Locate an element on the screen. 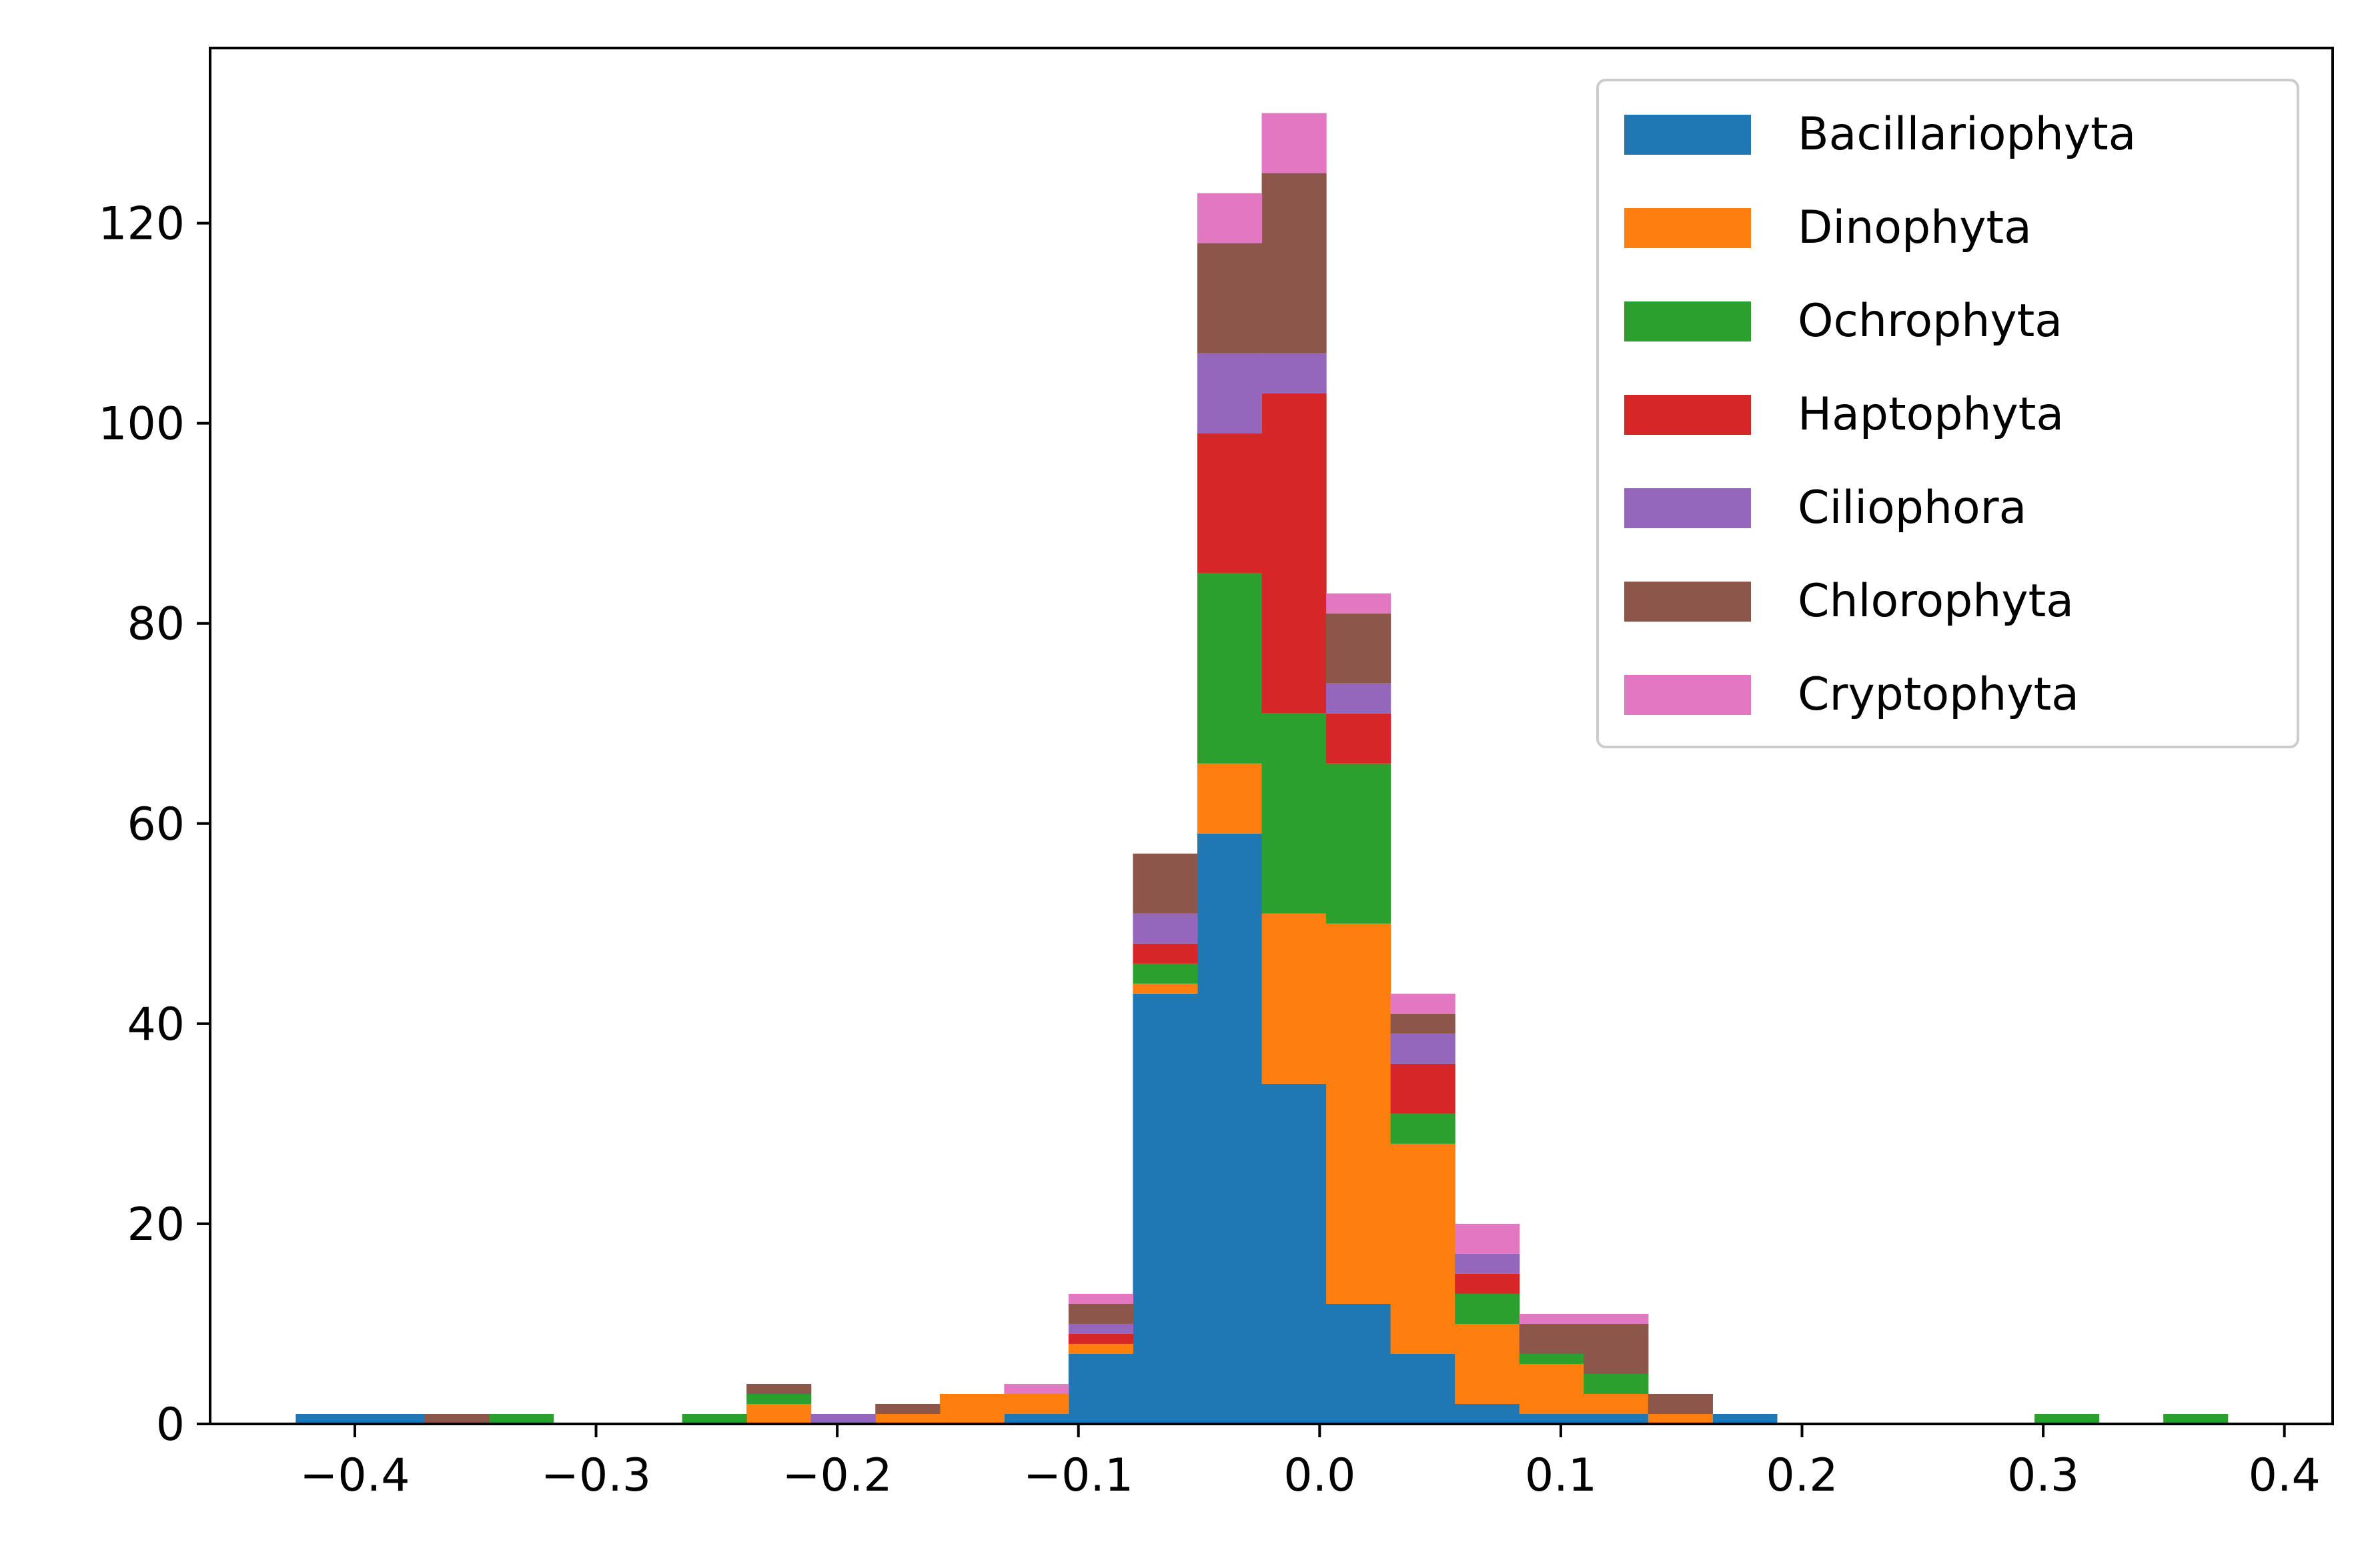 The width and height of the screenshot is (2370, 1568). x-tick-label: 0.0 is located at coordinates (1319, 1475).